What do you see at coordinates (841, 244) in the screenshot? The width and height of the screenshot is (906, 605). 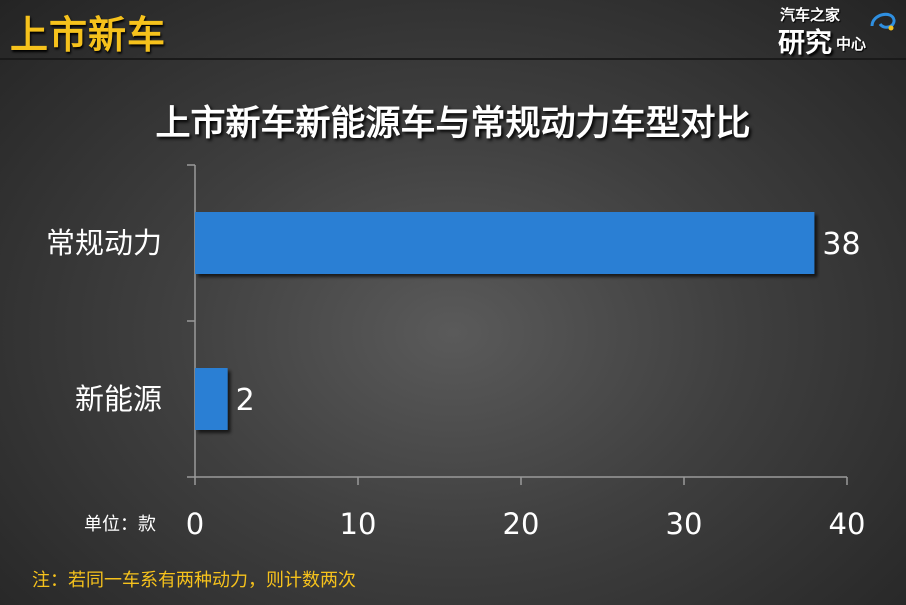 I see `data-label: 38` at bounding box center [841, 244].